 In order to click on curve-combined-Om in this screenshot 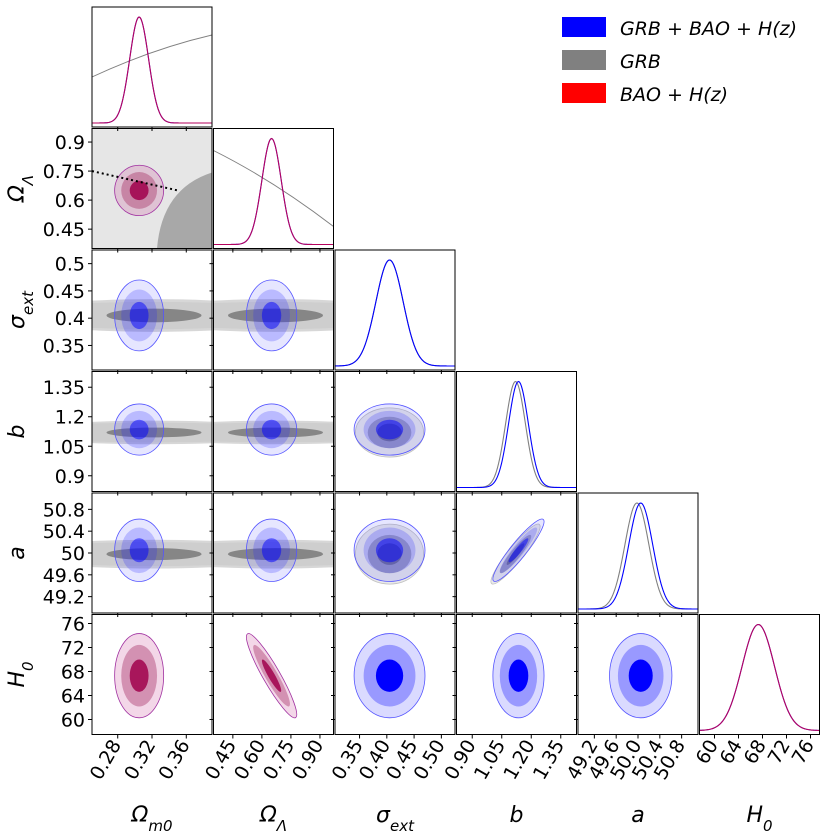, I will do `click(152, 70)`.